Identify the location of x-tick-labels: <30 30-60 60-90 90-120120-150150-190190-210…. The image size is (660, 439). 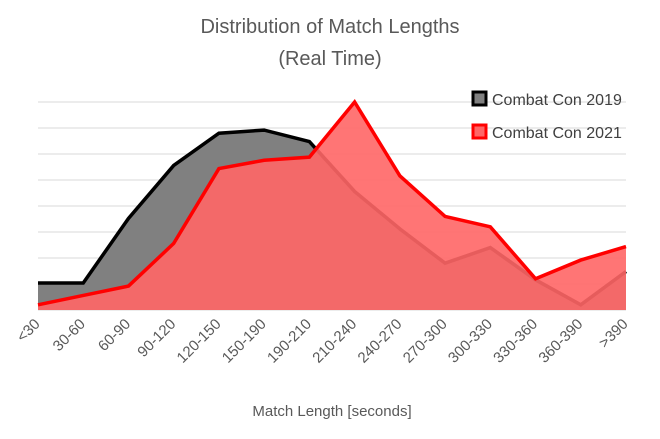
(323, 341).